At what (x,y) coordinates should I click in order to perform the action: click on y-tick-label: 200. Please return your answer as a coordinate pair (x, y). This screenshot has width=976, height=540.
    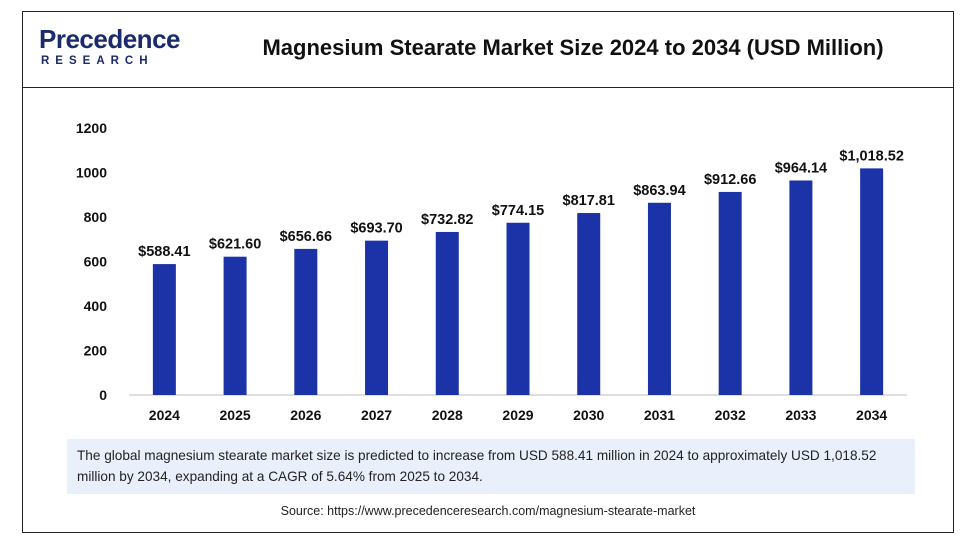
    Looking at the image, I should click on (96, 351).